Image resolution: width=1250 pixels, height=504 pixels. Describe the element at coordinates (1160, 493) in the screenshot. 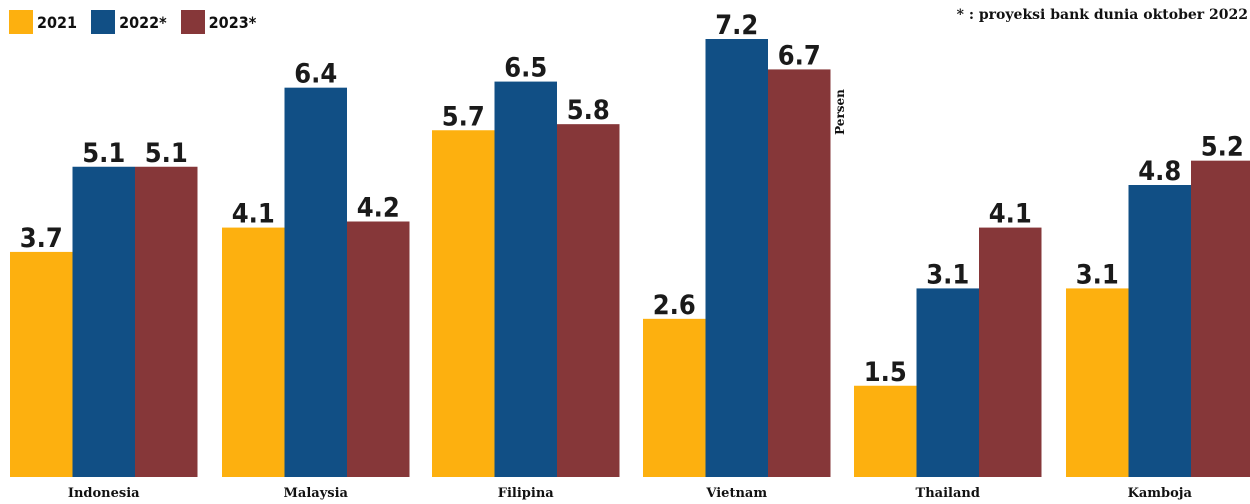

I see `category-label-kamboja: Kamboja` at that location.